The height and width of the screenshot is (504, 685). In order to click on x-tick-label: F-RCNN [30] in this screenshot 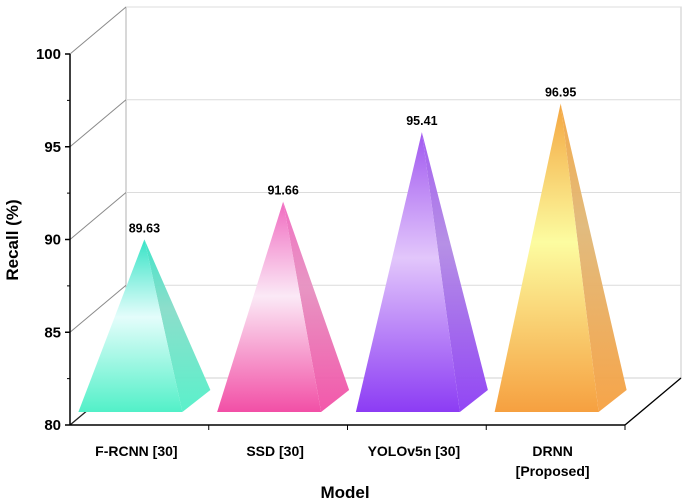, I will do `click(136, 451)`.